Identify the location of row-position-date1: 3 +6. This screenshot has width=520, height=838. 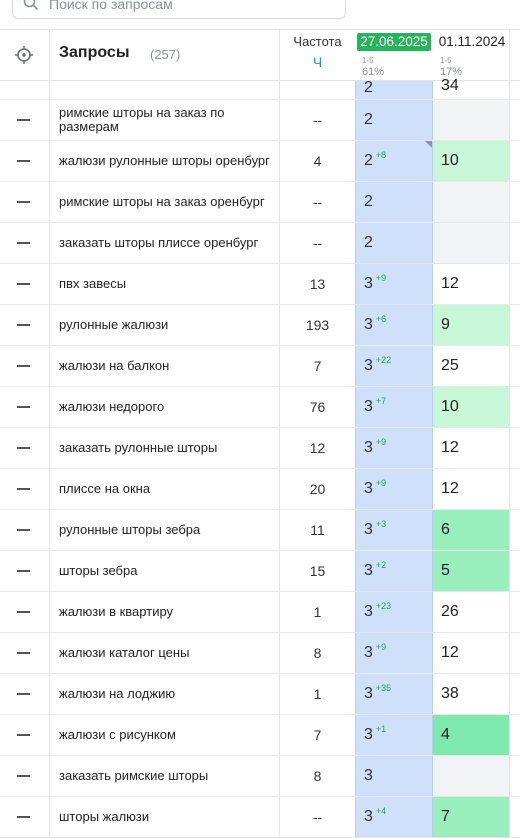
(394, 325).